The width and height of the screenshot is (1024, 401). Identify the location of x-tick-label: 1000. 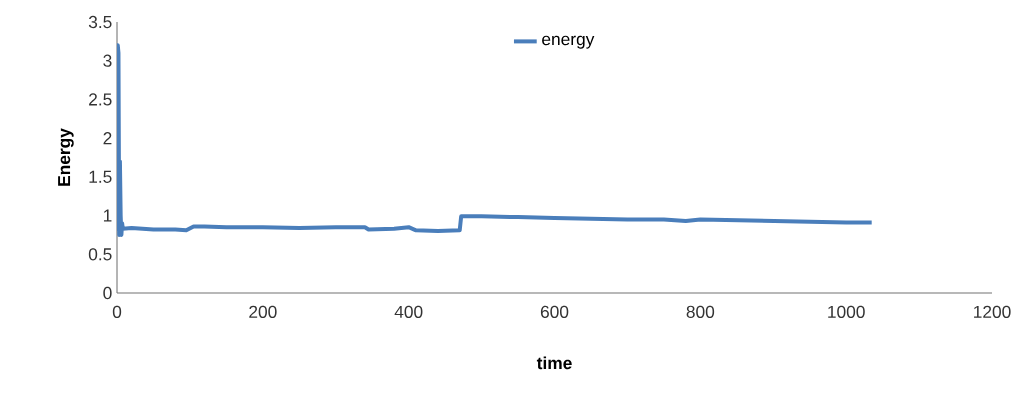
(846, 311).